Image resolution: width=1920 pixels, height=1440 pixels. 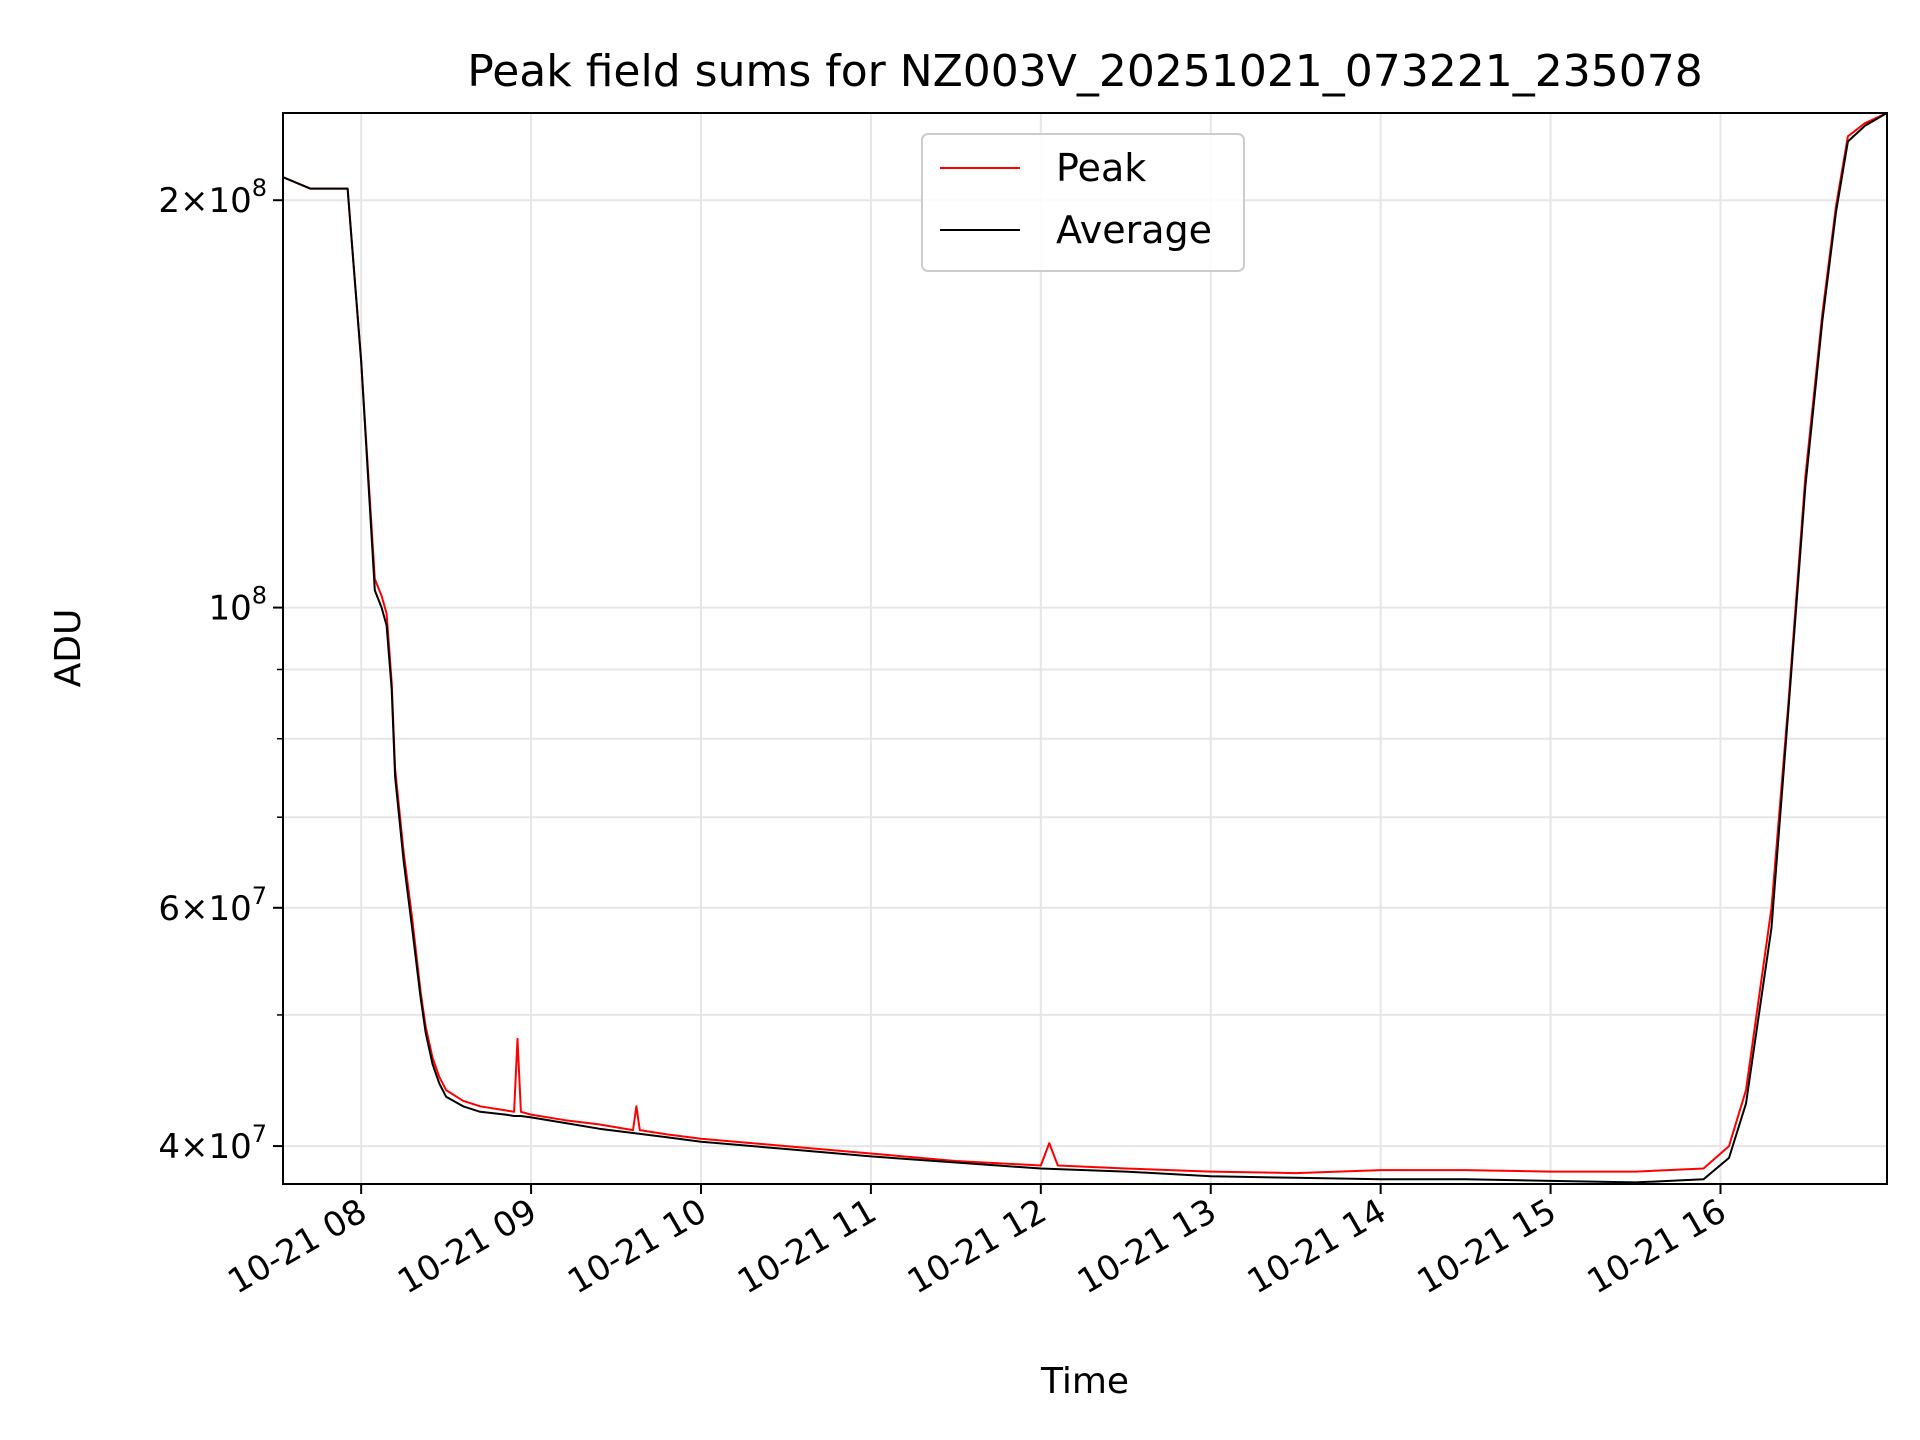 What do you see at coordinates (68, 648) in the screenshot?
I see `y-axis-label: ADU` at bounding box center [68, 648].